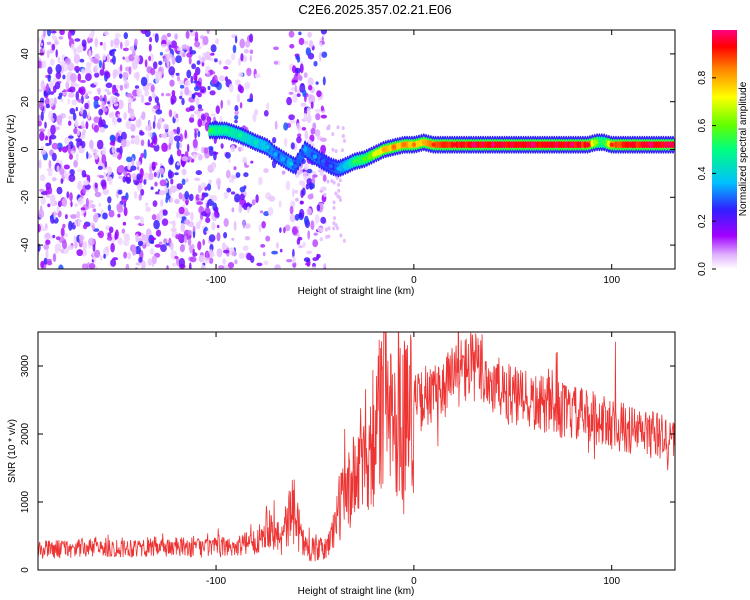 The height and width of the screenshot is (600, 750). What do you see at coordinates (702, 125) in the screenshot?
I see `colorbar-tick-label: 0.6` at bounding box center [702, 125].